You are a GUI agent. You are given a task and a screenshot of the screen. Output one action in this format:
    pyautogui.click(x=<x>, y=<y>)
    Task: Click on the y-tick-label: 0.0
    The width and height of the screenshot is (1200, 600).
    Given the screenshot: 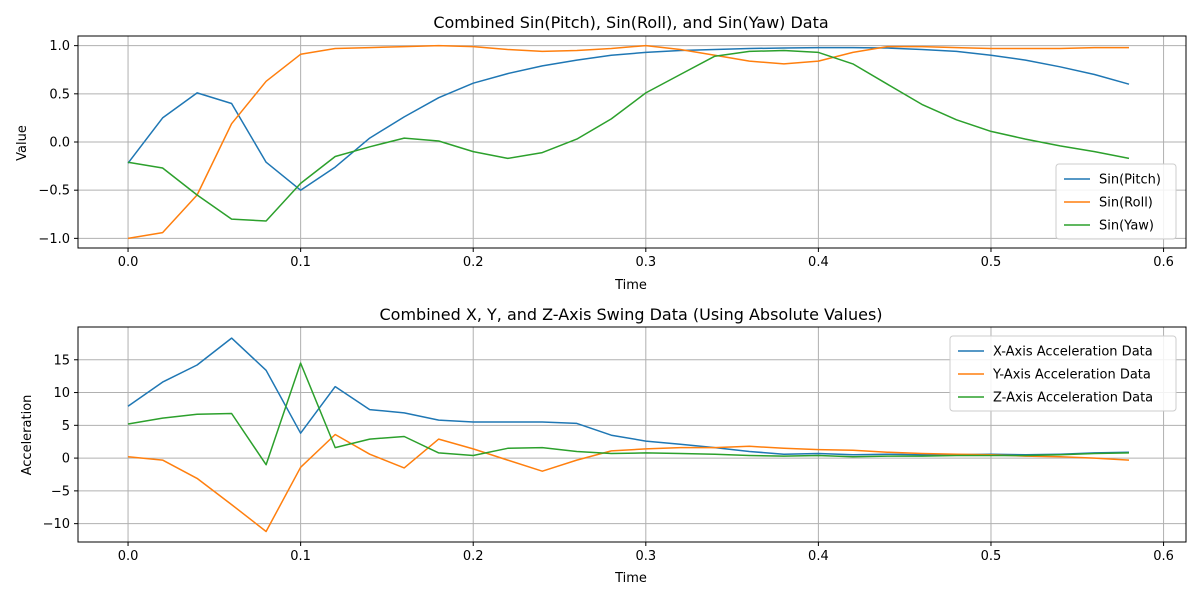 What is the action you would take?
    pyautogui.click(x=59, y=143)
    